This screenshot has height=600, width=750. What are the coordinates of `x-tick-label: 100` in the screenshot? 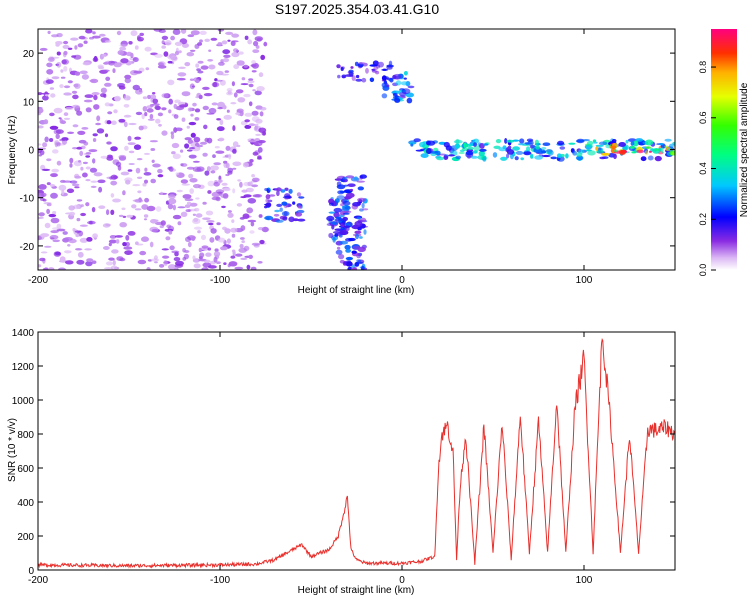 It's located at (584, 580).